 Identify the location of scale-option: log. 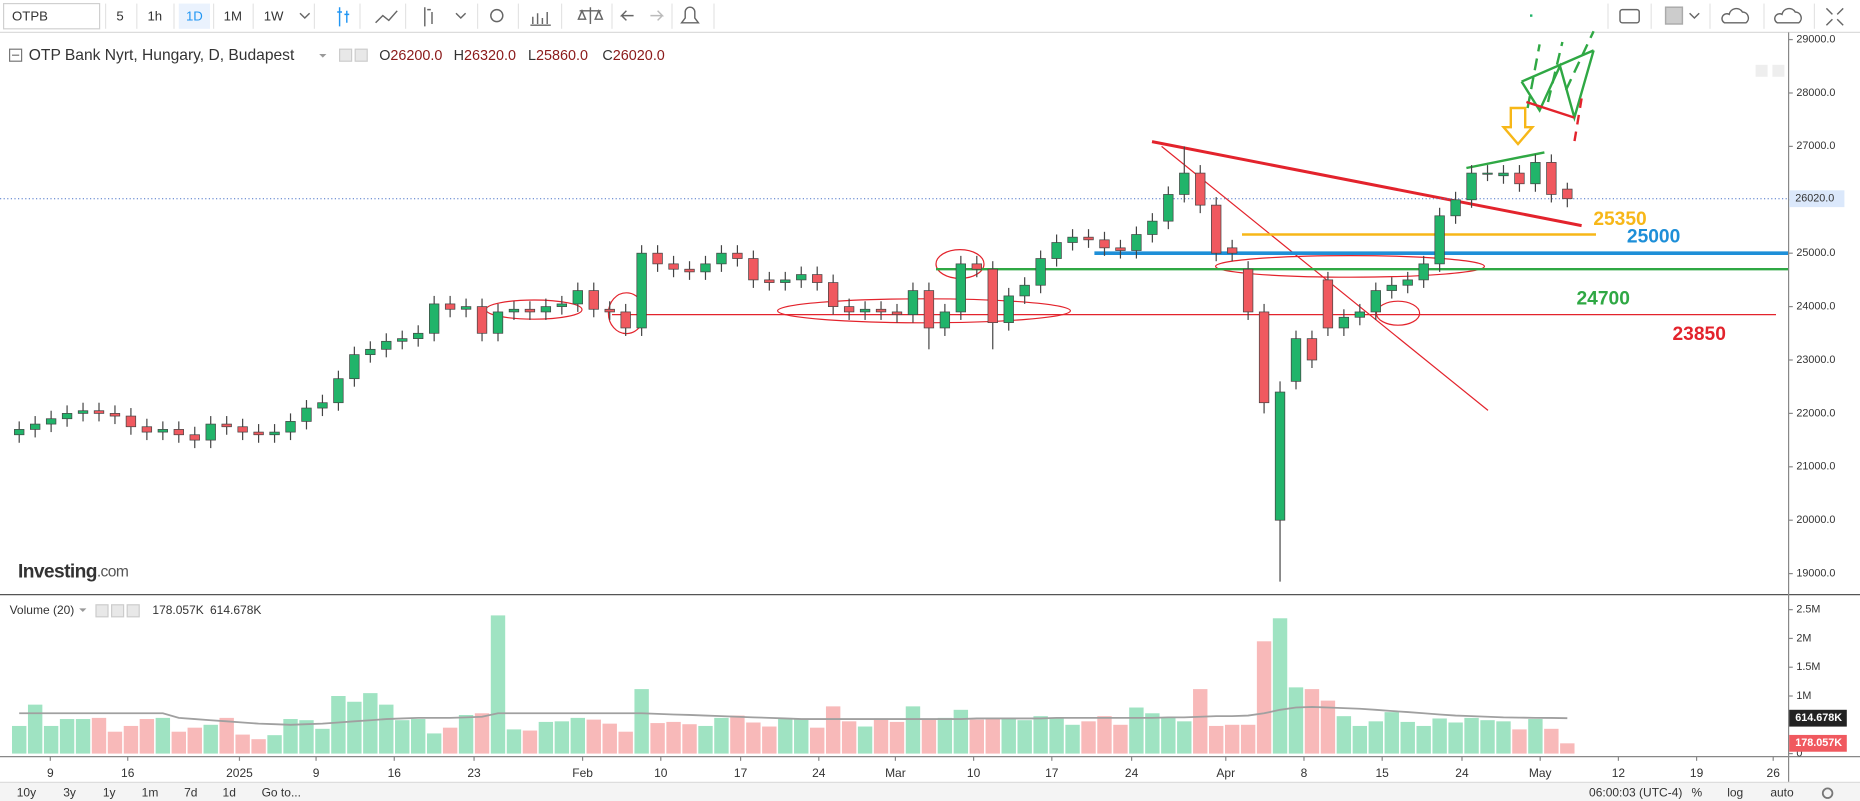
(1735, 792).